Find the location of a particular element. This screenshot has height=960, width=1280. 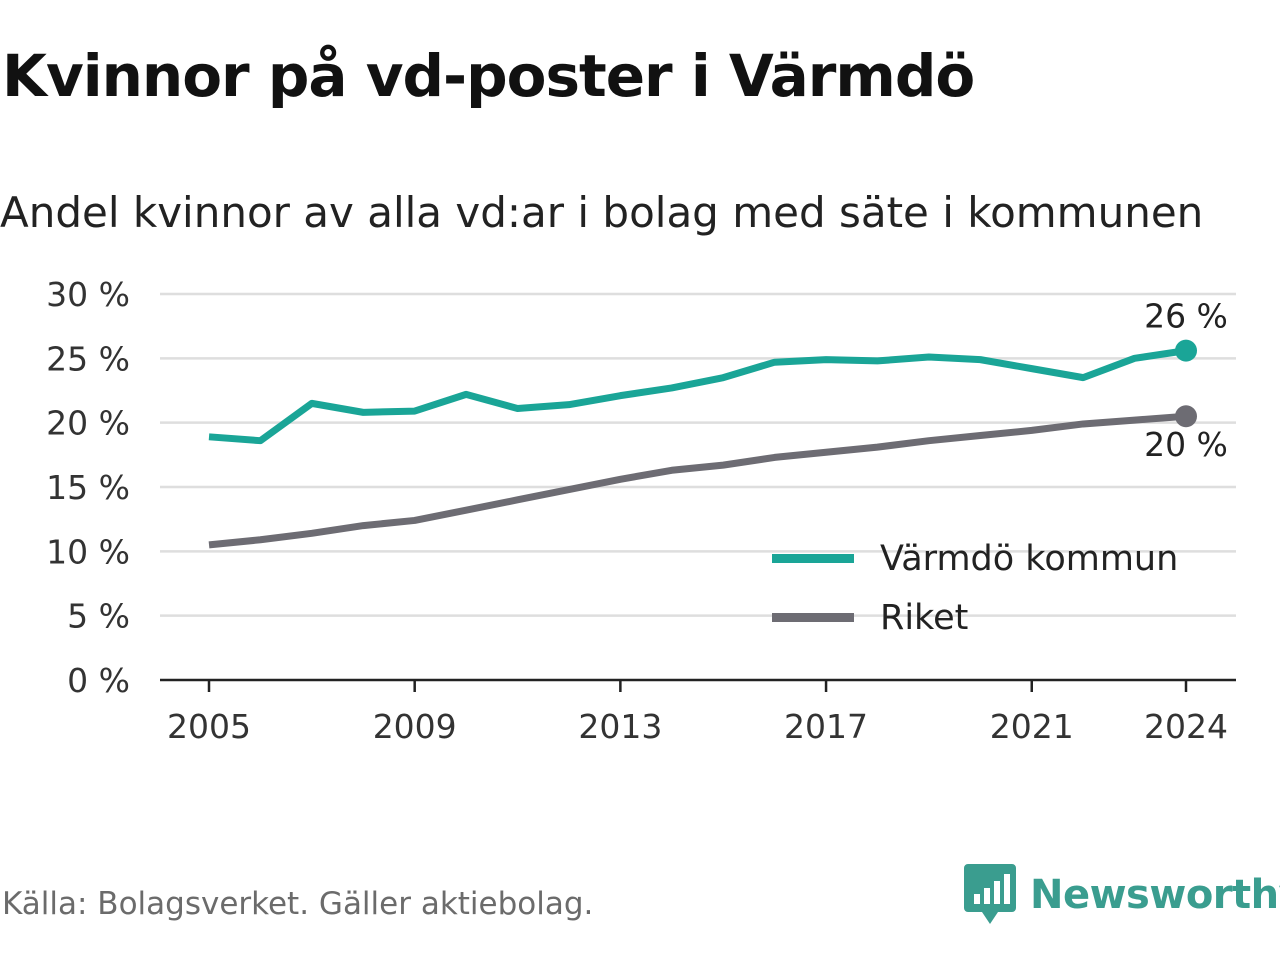

legend-label-0: Värmdö kommun is located at coordinates (1029, 559).